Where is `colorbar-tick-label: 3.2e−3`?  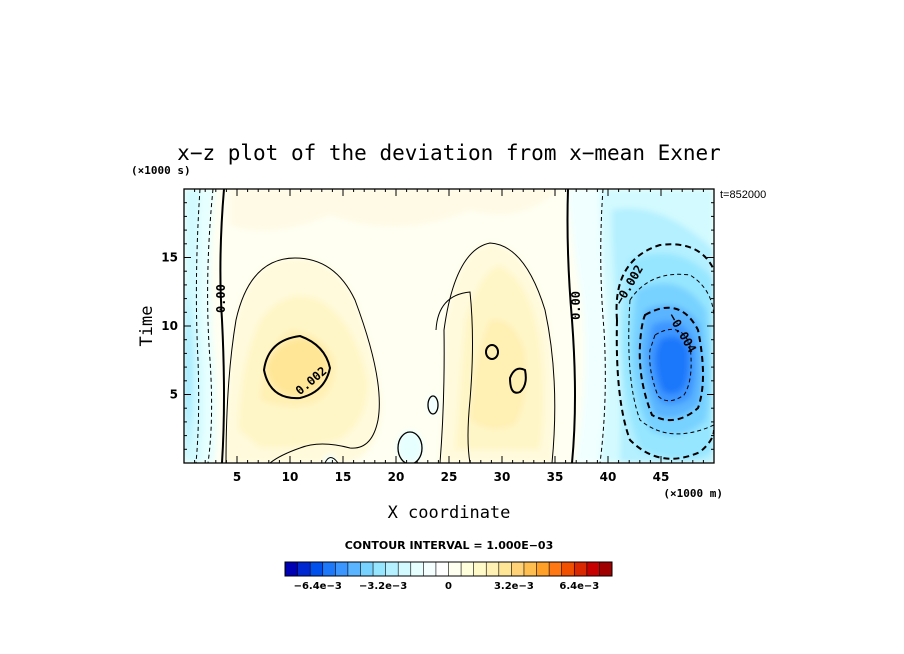 colorbar-tick-label: 3.2e−3 is located at coordinates (514, 586).